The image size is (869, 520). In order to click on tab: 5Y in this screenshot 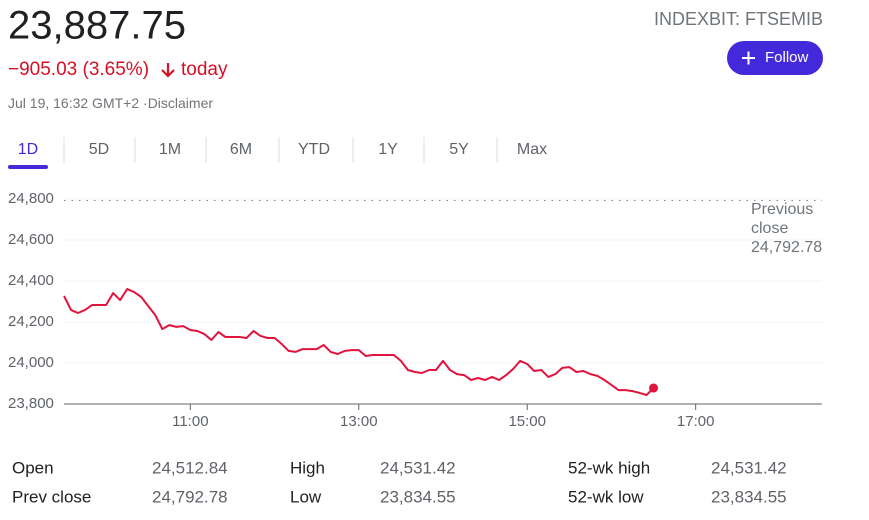, I will do `click(459, 149)`.